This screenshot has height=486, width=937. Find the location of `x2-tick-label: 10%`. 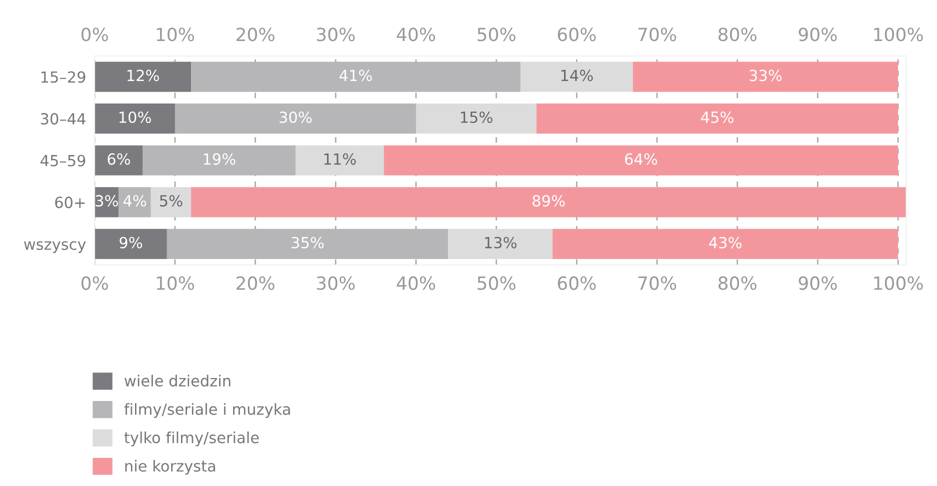

x2-tick-label: 10% is located at coordinates (175, 35).